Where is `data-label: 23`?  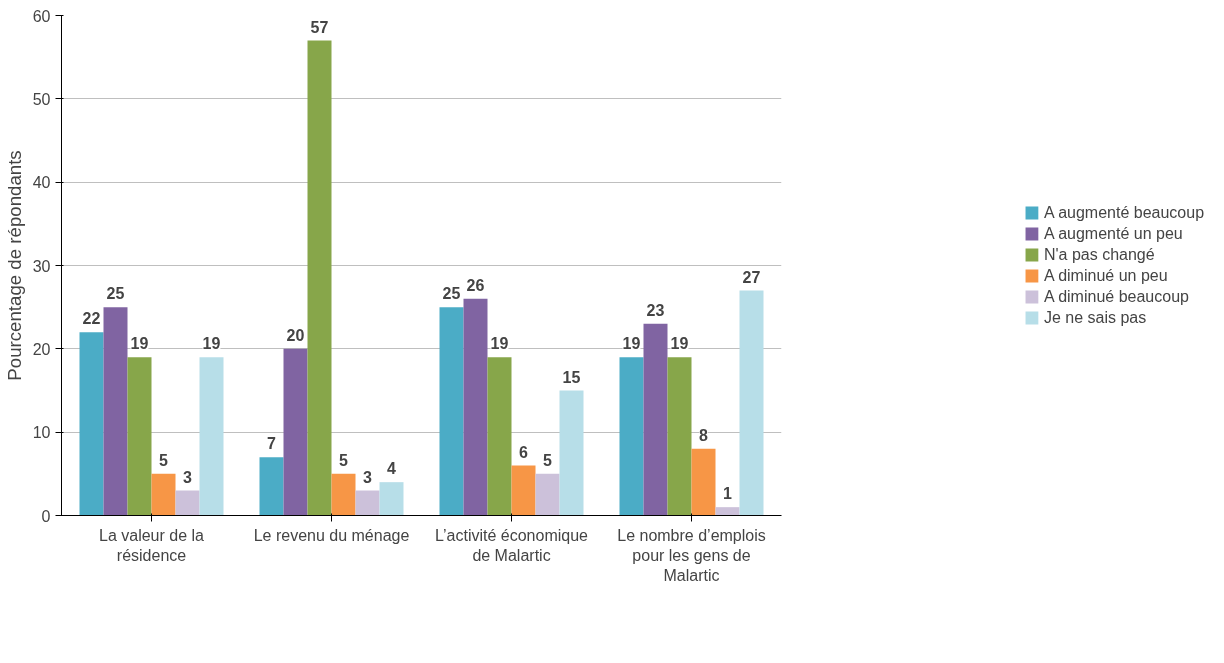 data-label: 23 is located at coordinates (655, 310).